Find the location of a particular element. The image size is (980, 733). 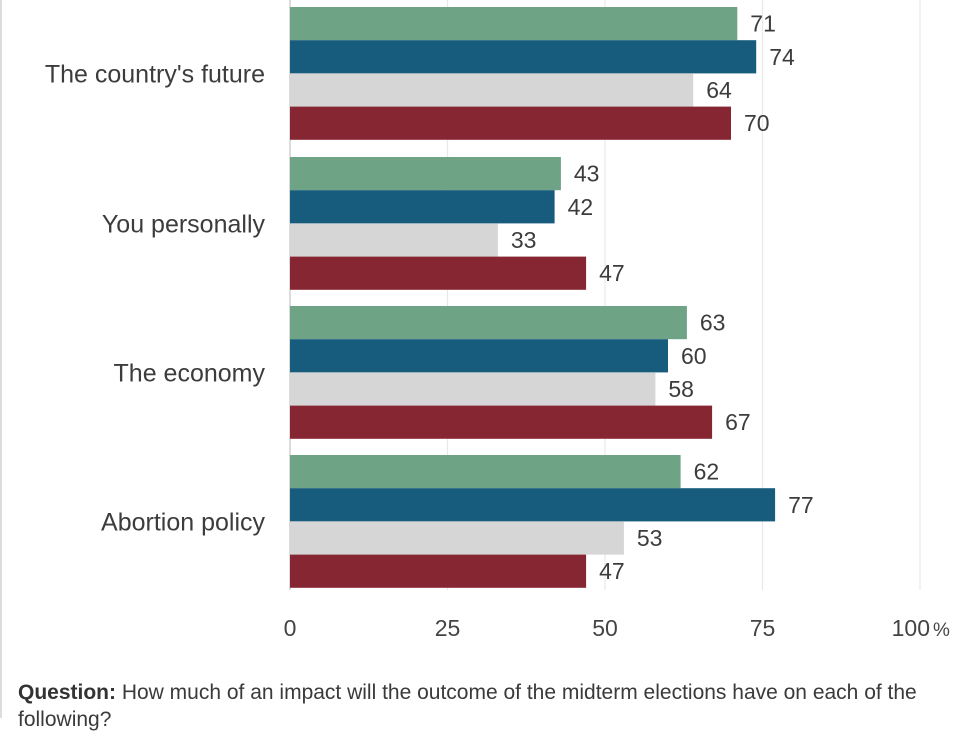

x-unit-label: % is located at coordinates (941, 630).